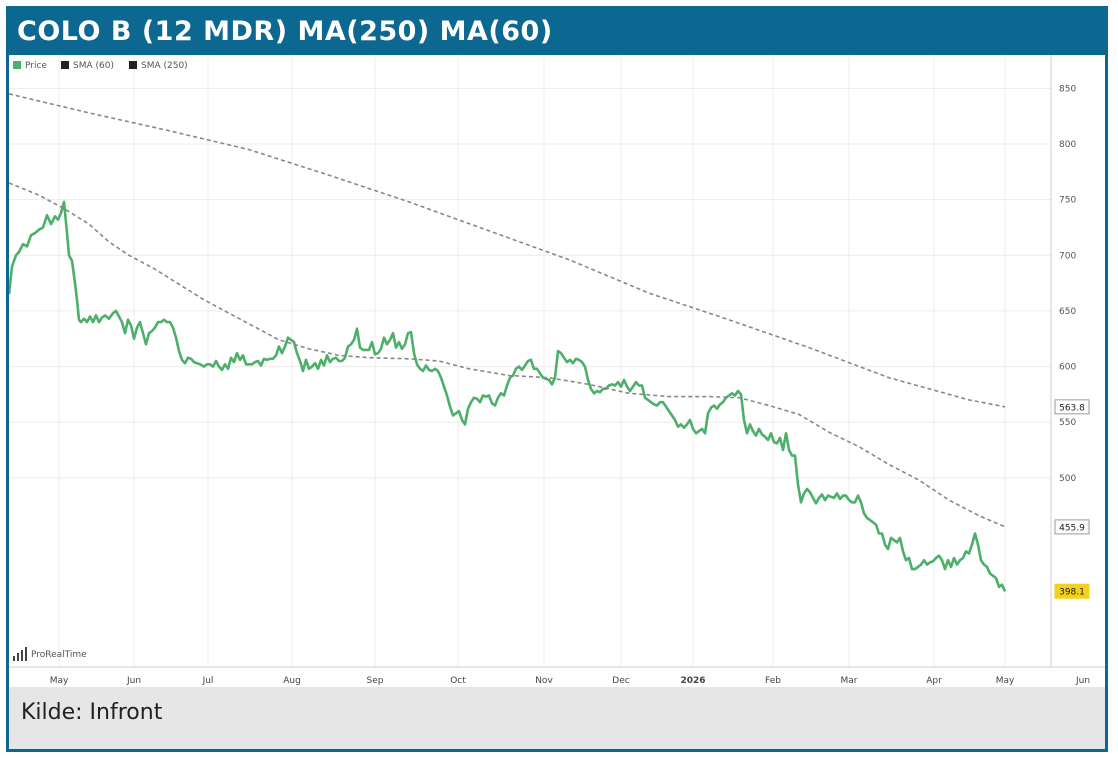 The width and height of the screenshot is (1118, 760). What do you see at coordinates (1067, 201) in the screenshot?
I see `y-tick-label: 750` at bounding box center [1067, 201].